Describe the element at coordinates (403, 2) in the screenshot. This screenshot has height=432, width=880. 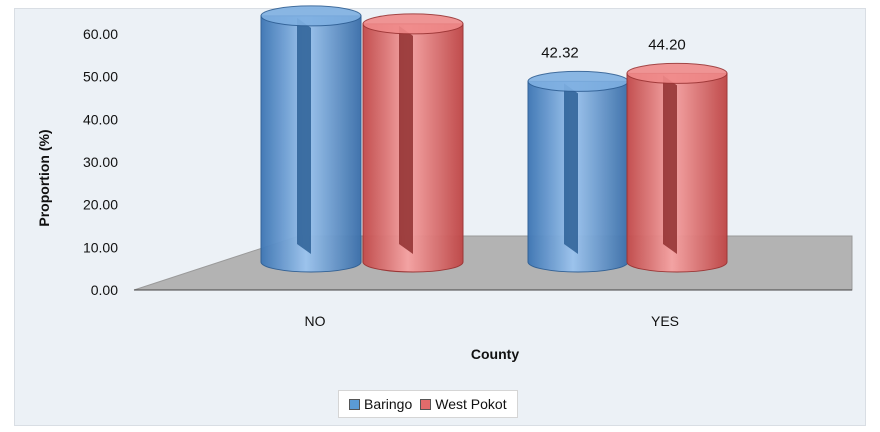
I see `data-label: 55.80` at that location.